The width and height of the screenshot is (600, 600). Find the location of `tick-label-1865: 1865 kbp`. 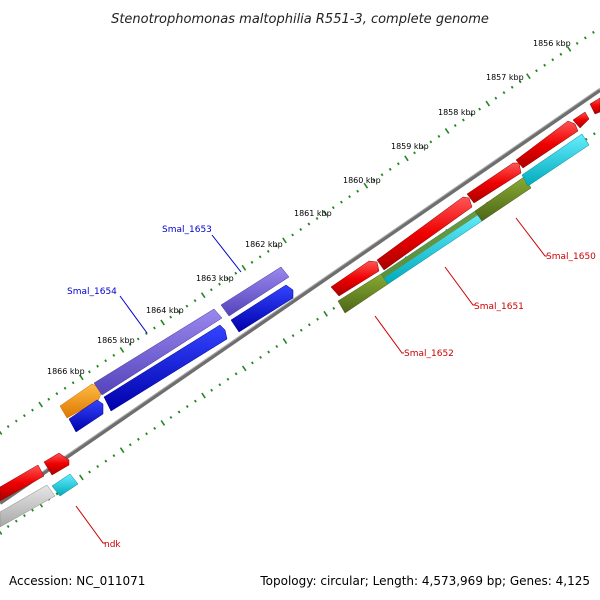

tick-label-1865: 1865 kbp is located at coordinates (116, 340).